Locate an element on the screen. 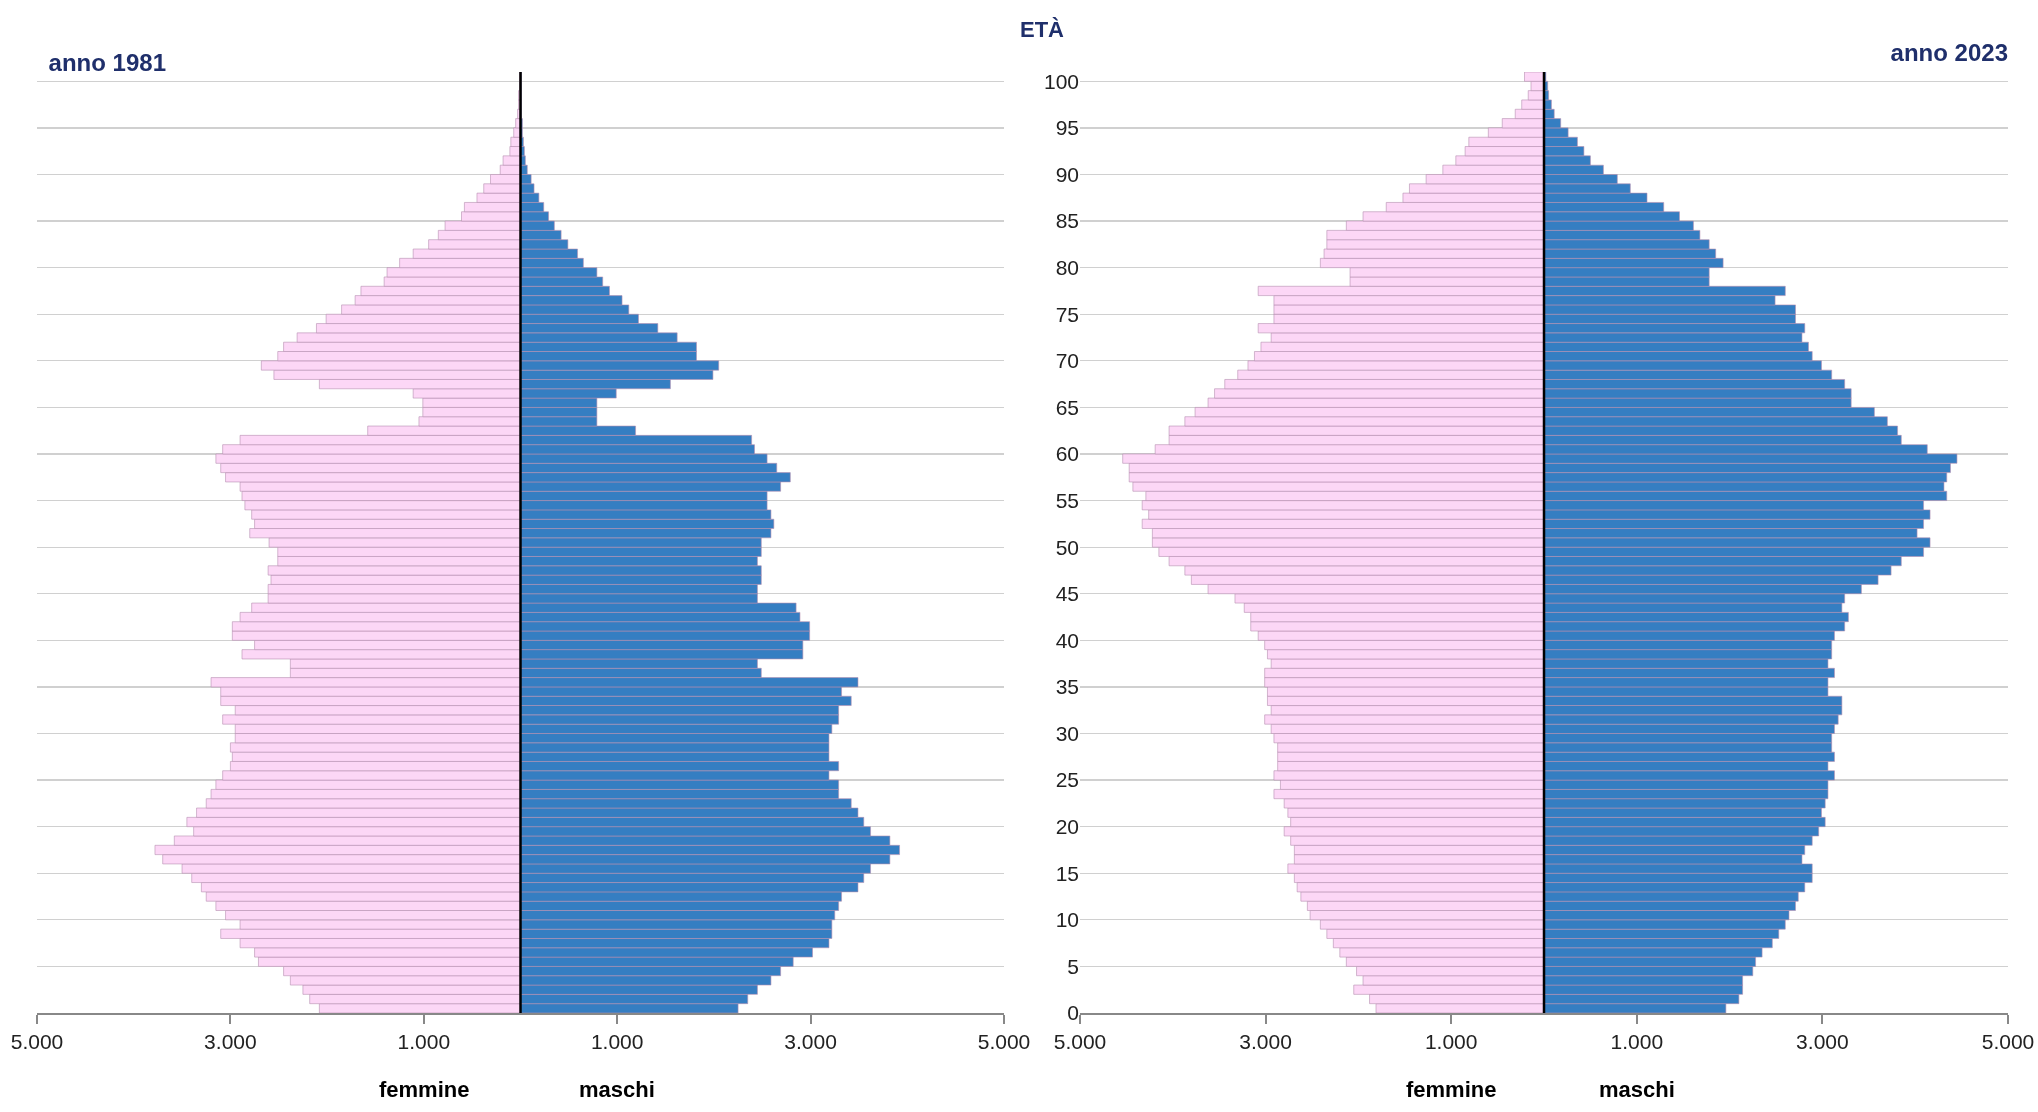 This screenshot has height=1112, width=2038. y-tick-label: 65 is located at coordinates (1067, 407).